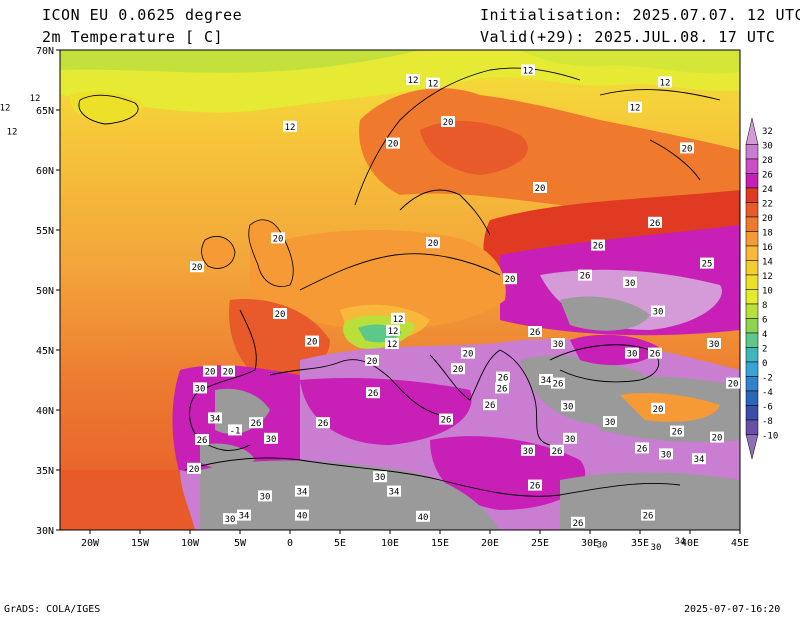  Describe the element at coordinates (540, 543) in the screenshot. I see `lon-label: 25E` at that location.